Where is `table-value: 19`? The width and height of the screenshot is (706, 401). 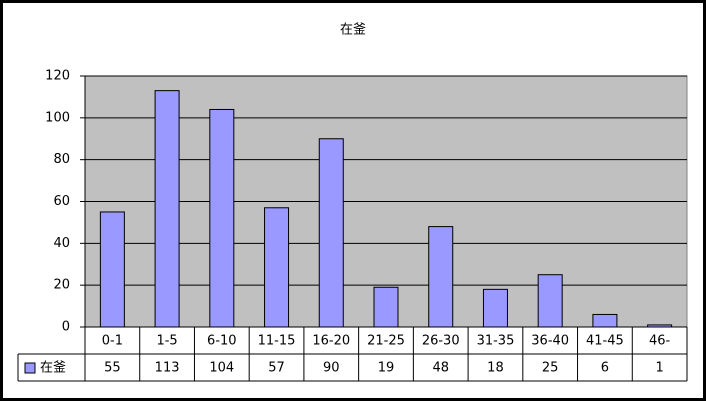
table-value: 19 is located at coordinates (386, 368).